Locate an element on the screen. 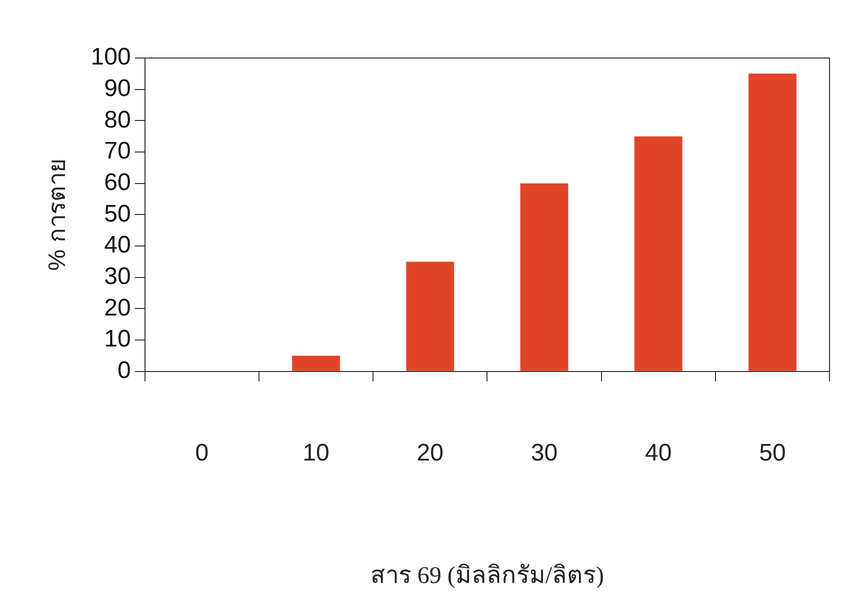  y-tick-label: 60 is located at coordinates (117, 182).